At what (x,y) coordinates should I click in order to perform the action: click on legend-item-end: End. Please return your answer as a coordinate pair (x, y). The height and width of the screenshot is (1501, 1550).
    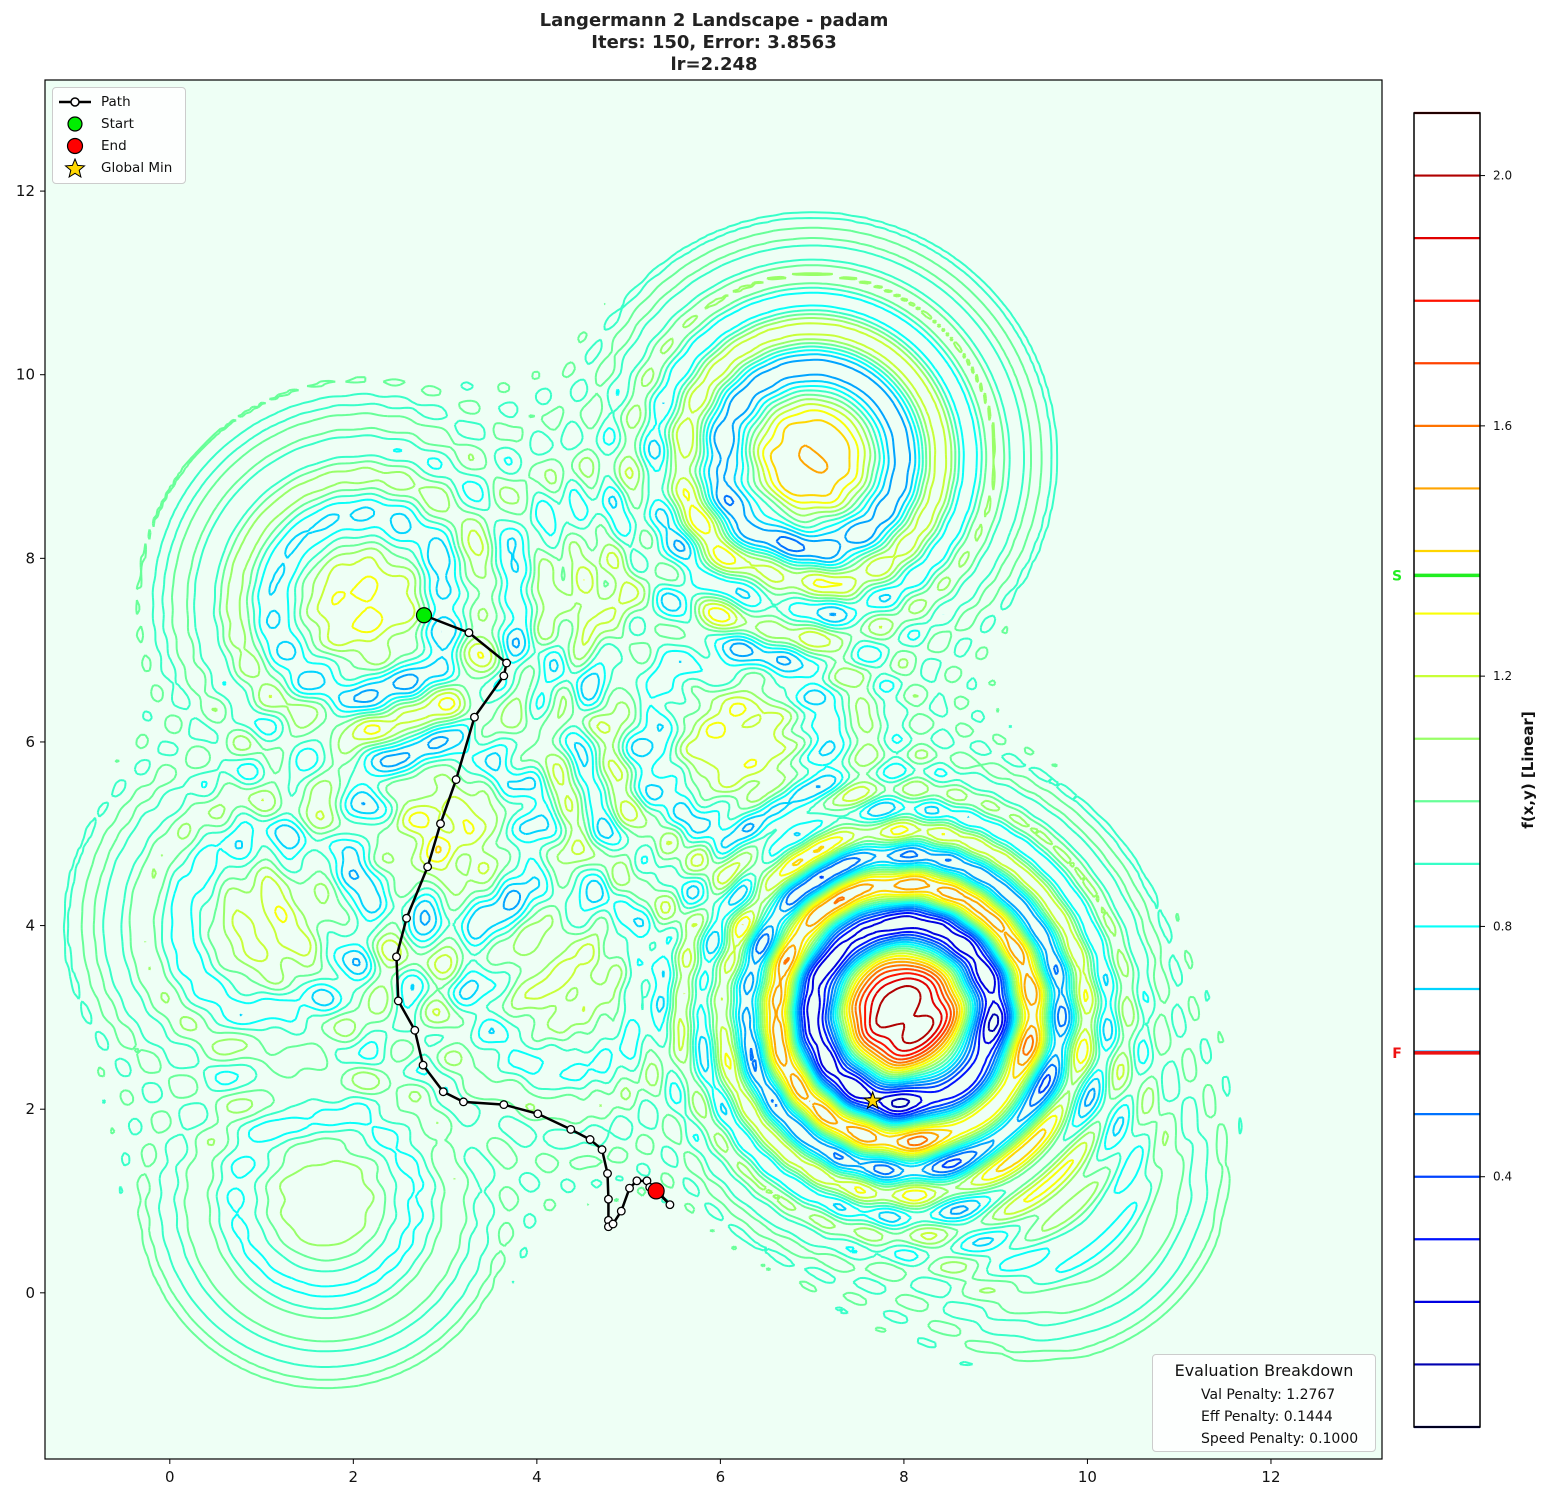
    Looking at the image, I should click on (118, 146).